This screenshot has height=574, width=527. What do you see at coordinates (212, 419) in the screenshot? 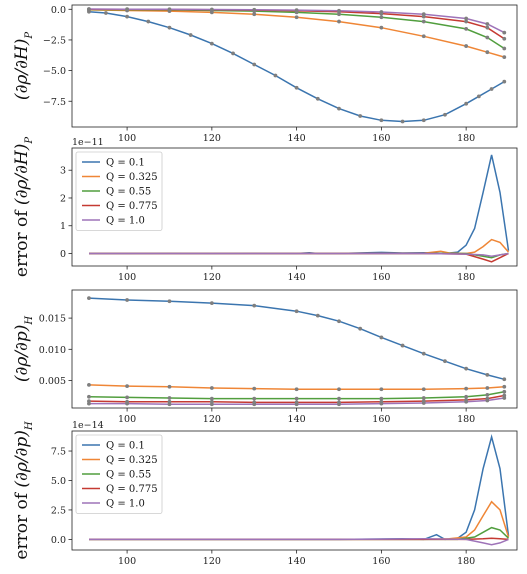
I see `x-tick-label: 120` at bounding box center [212, 419].